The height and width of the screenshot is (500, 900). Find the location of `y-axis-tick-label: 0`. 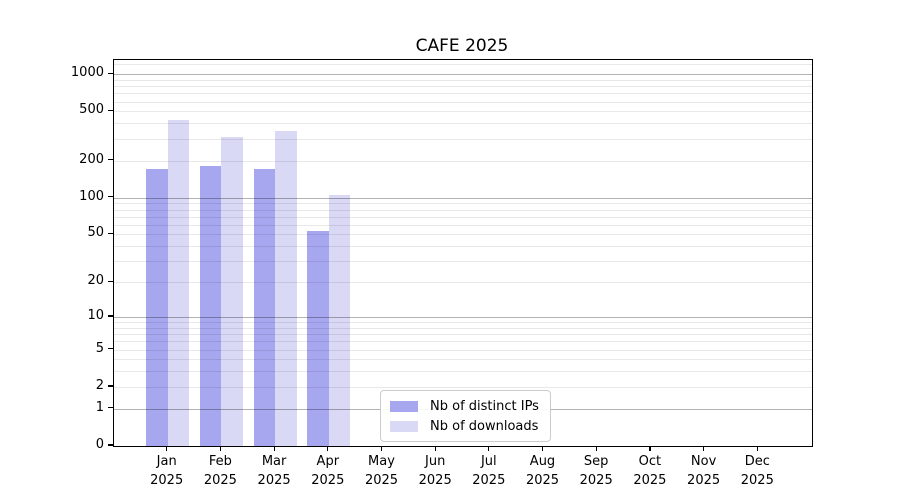

y-axis-tick-label: 0 is located at coordinates (99, 444).